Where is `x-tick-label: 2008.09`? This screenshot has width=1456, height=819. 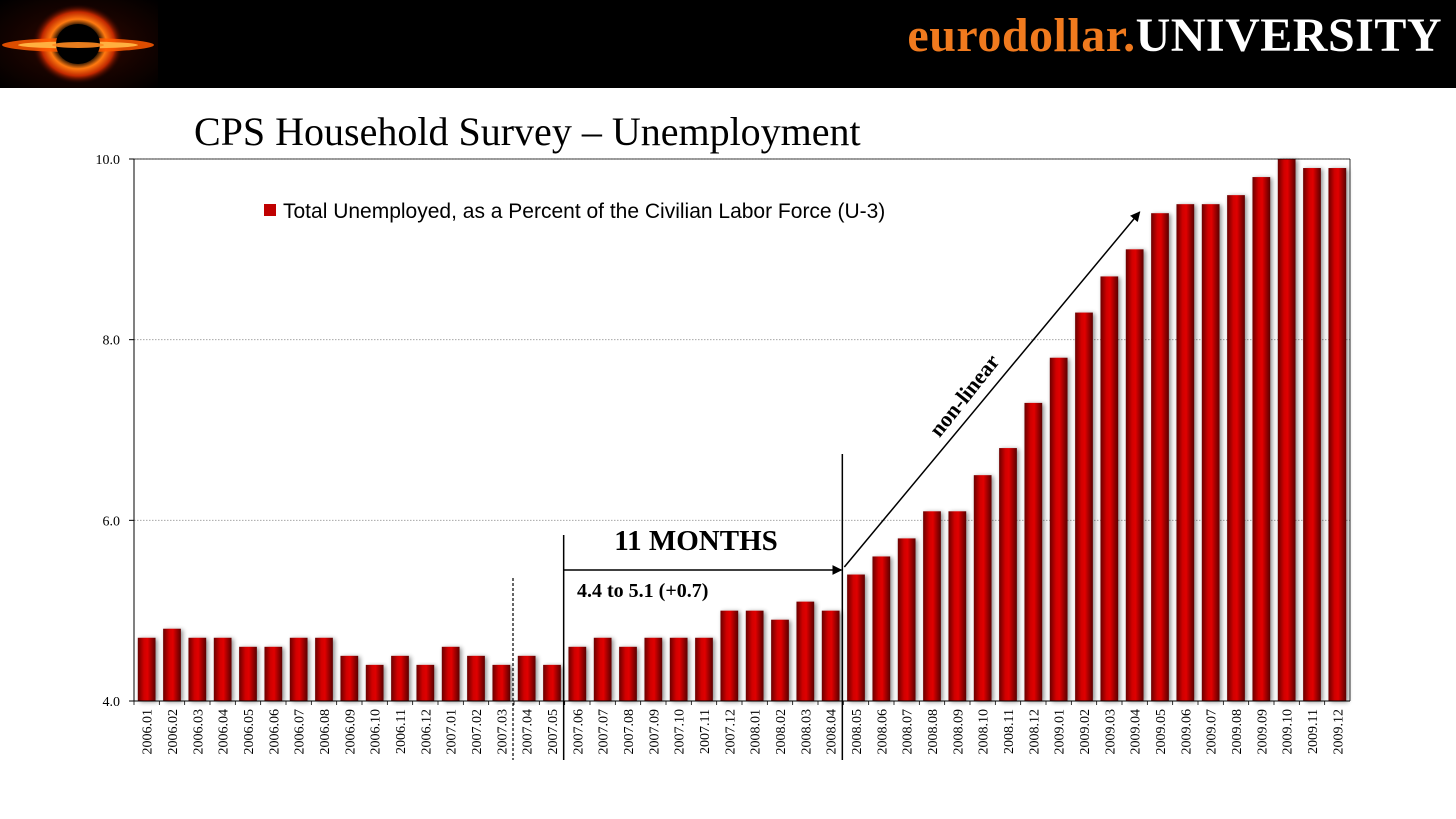 x-tick-label: 2008.09 is located at coordinates (958, 732).